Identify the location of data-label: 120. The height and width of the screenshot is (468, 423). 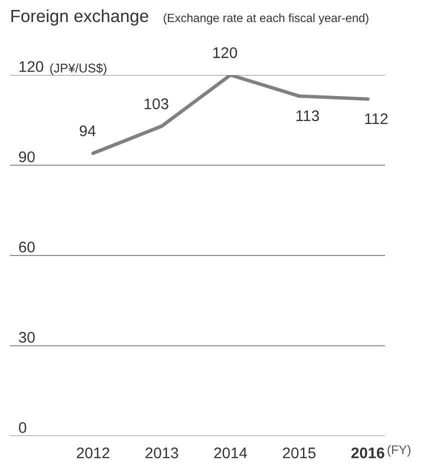
(225, 52).